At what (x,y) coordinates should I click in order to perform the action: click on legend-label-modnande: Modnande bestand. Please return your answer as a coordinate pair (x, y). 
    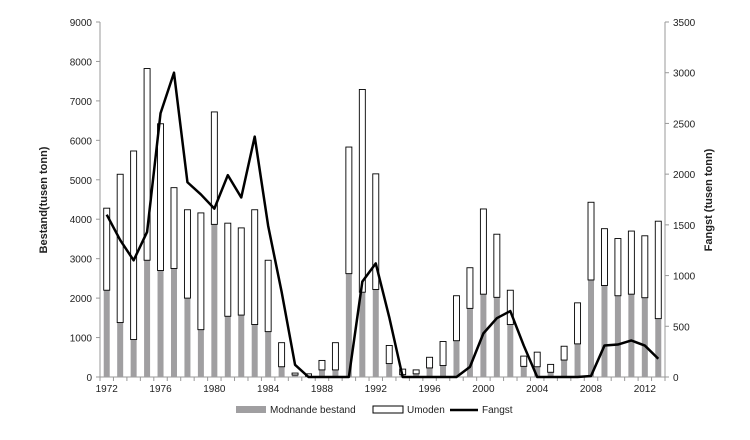
    Looking at the image, I should click on (313, 410).